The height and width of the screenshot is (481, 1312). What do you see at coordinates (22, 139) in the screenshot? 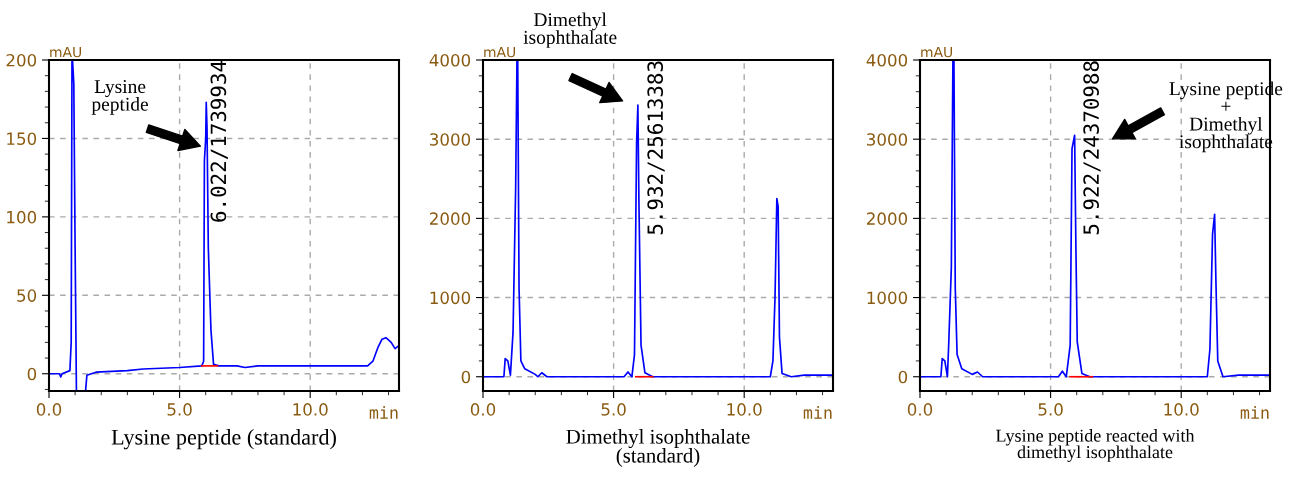
I see `y-tick-label: 150` at bounding box center [22, 139].